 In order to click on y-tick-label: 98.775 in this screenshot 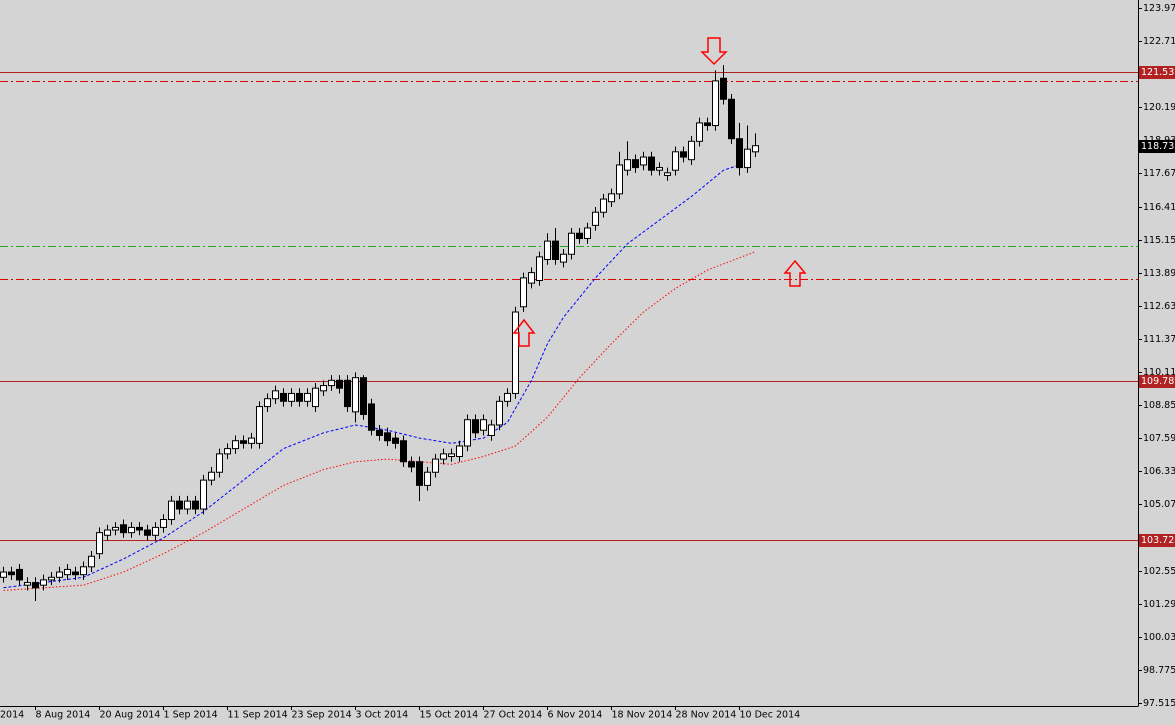, I will do `click(1159, 670)`.